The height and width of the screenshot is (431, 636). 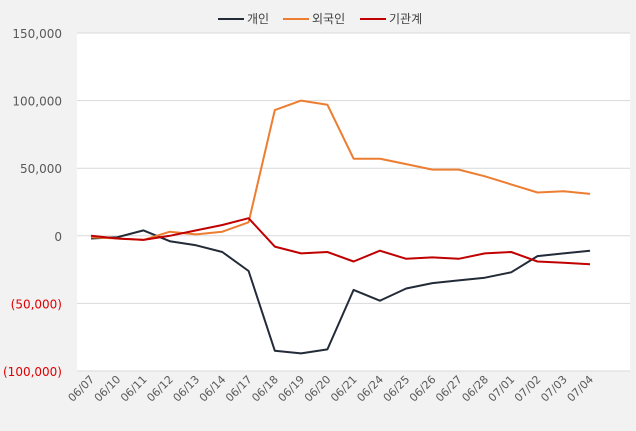 I want to click on x-tick-label: 06/19, so click(x=292, y=389).